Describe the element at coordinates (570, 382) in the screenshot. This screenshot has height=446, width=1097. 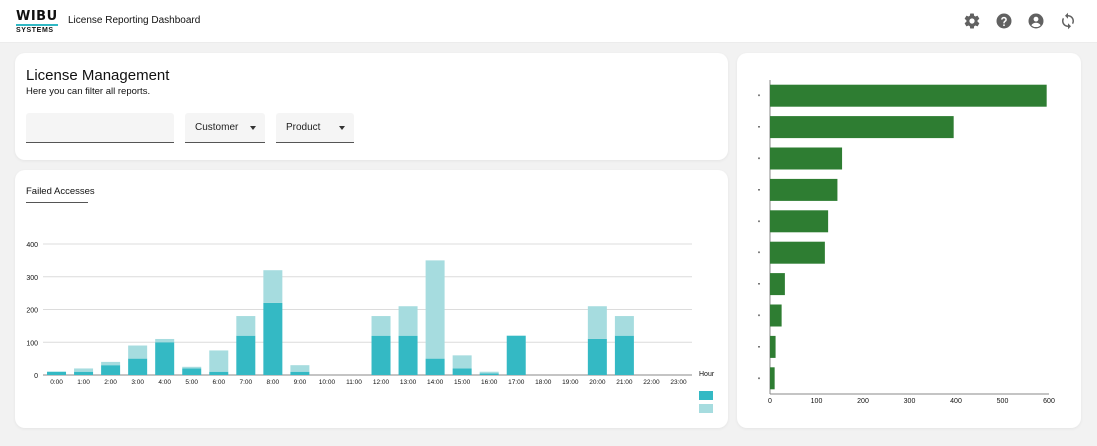
I see `x-tick-label: 19:00` at that location.